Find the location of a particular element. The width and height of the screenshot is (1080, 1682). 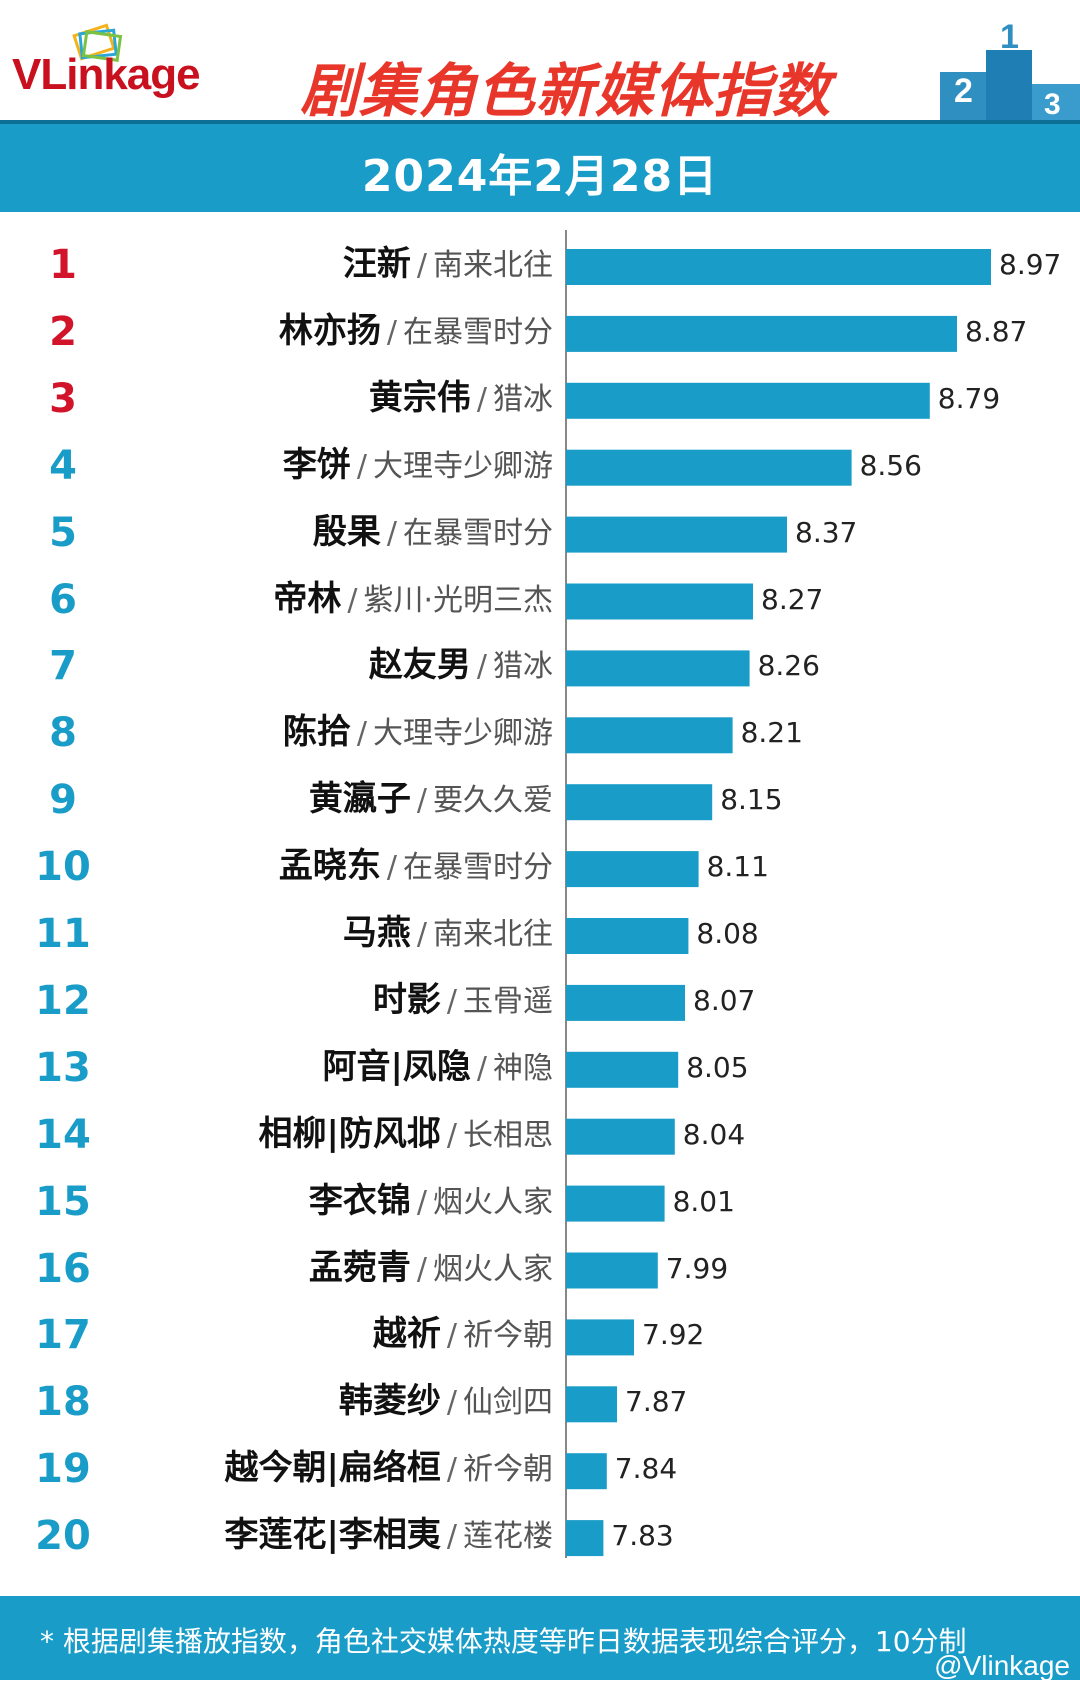

character-label: 相柳|防风邶 / 长相思 is located at coordinates (405, 1135).